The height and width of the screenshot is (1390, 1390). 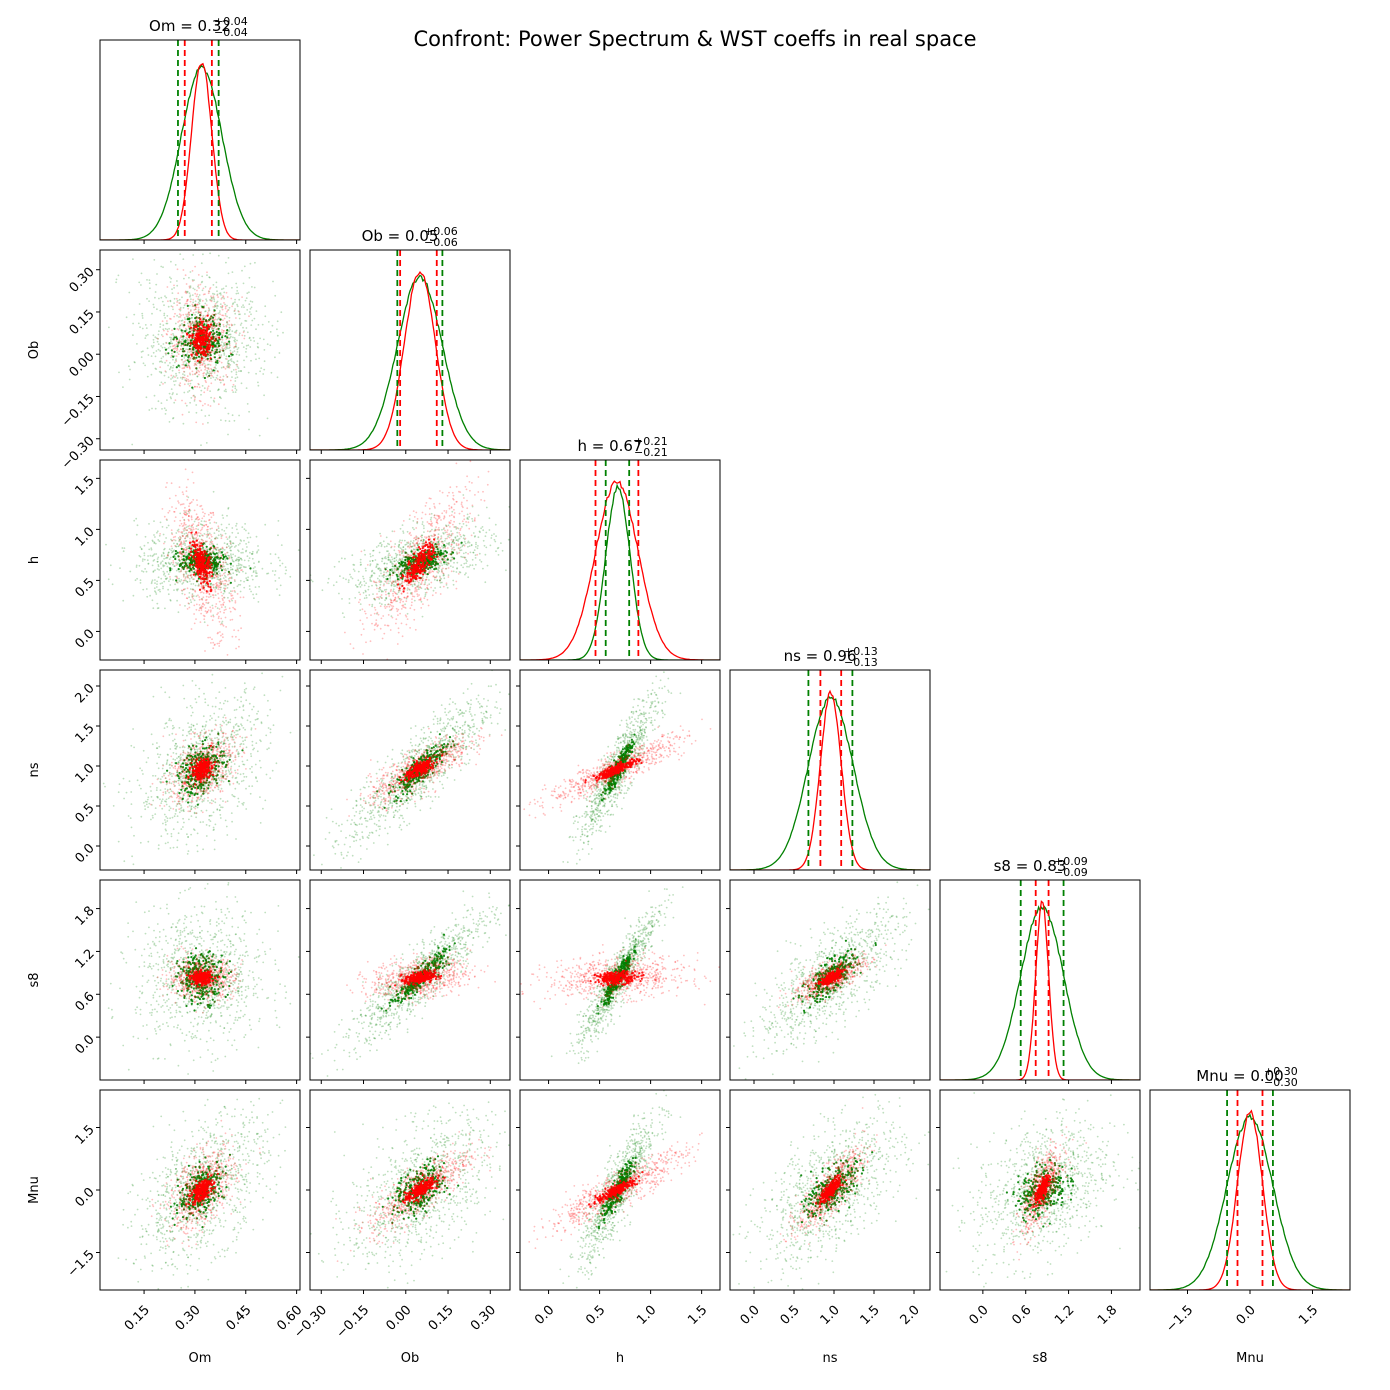 What do you see at coordinates (1049, 1193) in the screenshot?
I see `scatter-red-s8-Mnu` at bounding box center [1049, 1193].